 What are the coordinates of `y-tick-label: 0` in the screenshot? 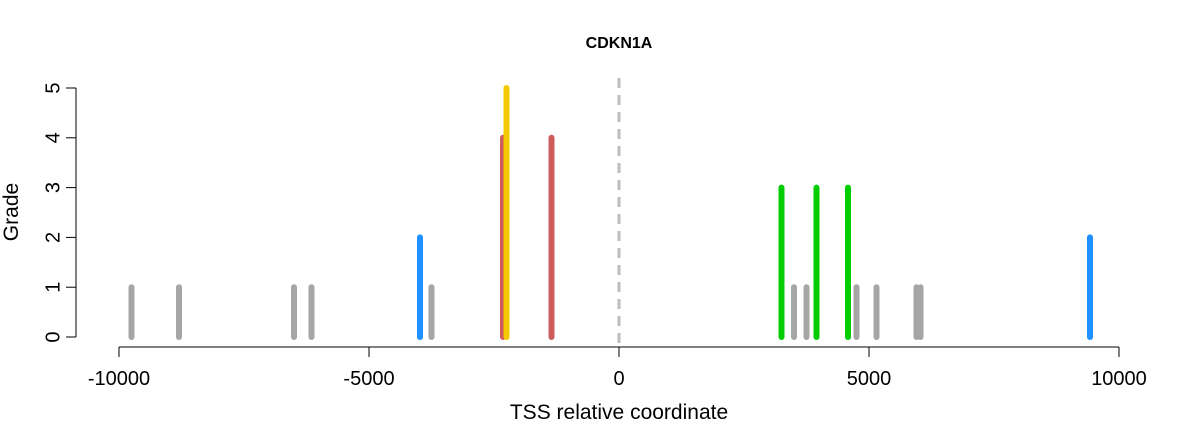 It's located at (53, 336).